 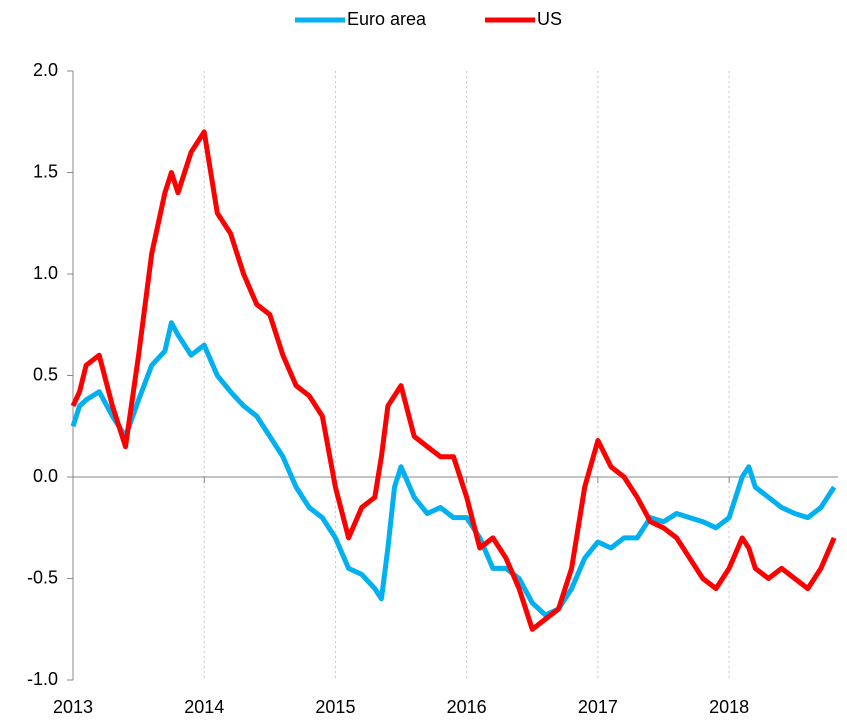 I want to click on y-tick-label: -1.0, so click(x=42, y=679).